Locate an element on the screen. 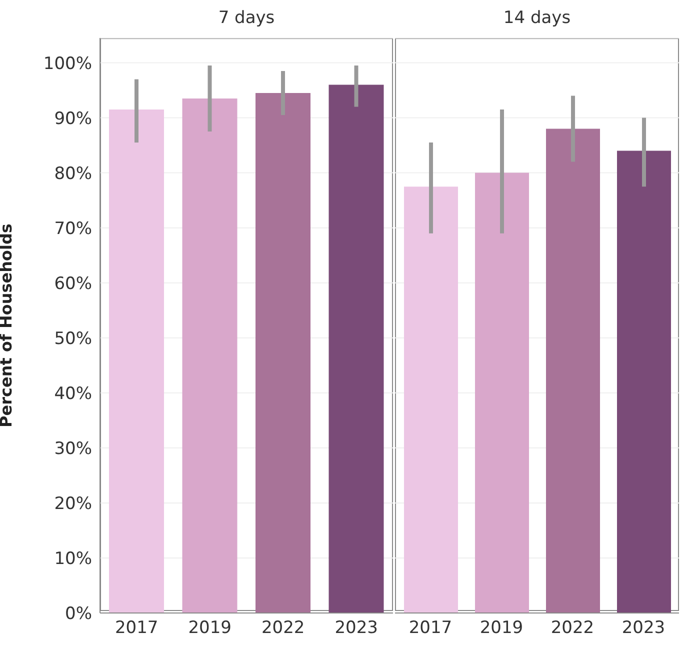 The image size is (681, 645). y-tick-label: 60% is located at coordinates (73, 284).